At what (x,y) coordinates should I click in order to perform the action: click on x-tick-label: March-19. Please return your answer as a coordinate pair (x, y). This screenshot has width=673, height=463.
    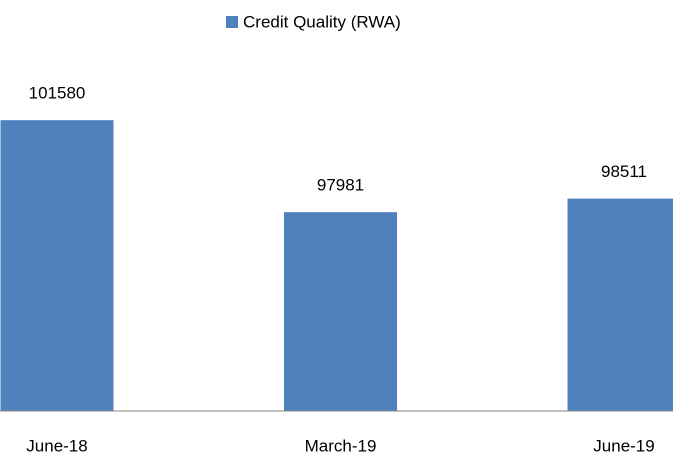
    Looking at the image, I should click on (341, 445).